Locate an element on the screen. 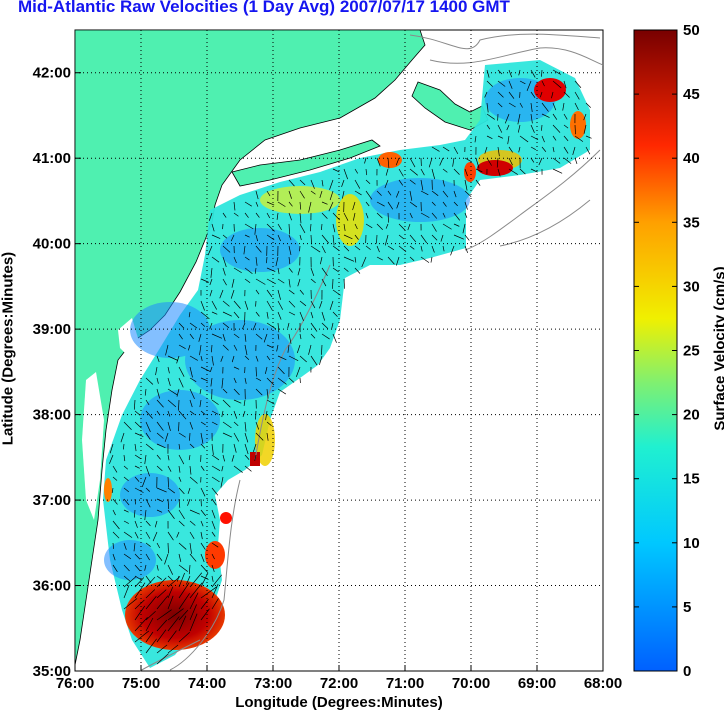 This screenshot has height=714, width=724. y-tick-label: 37:00 is located at coordinates (52, 500).